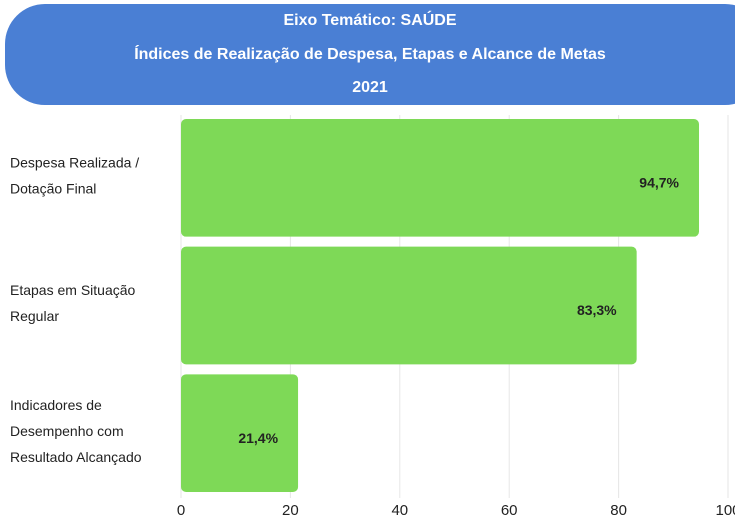 This screenshot has width=735, height=520. What do you see at coordinates (258, 438) in the screenshot?
I see `value-label: 21,4%` at bounding box center [258, 438].